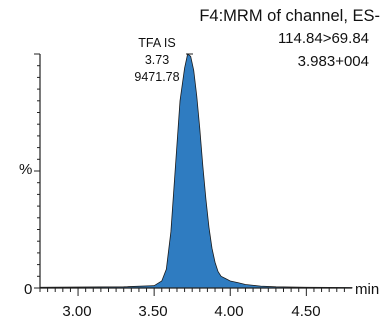 The width and height of the screenshot is (384, 323). I want to click on peak-label-area: 9471.78, so click(156, 77).